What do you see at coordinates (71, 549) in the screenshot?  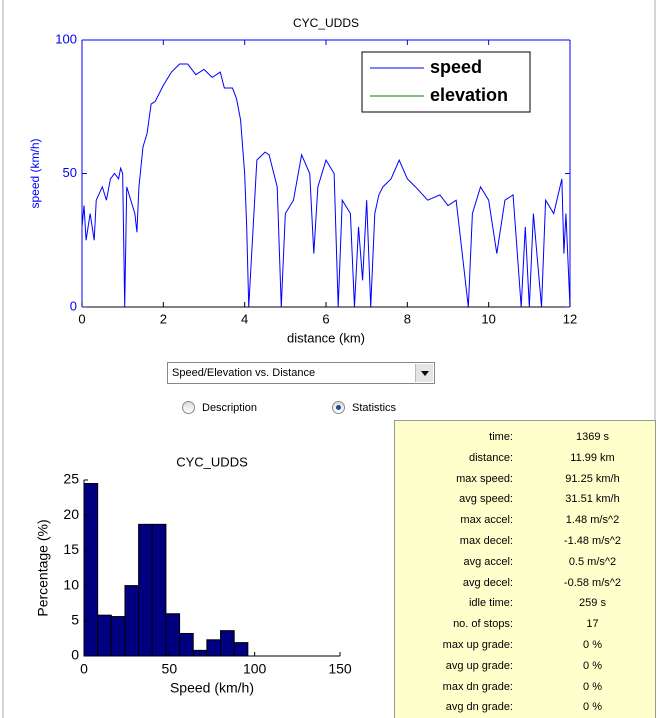 I see `y-tick-label: 15` at bounding box center [71, 549].